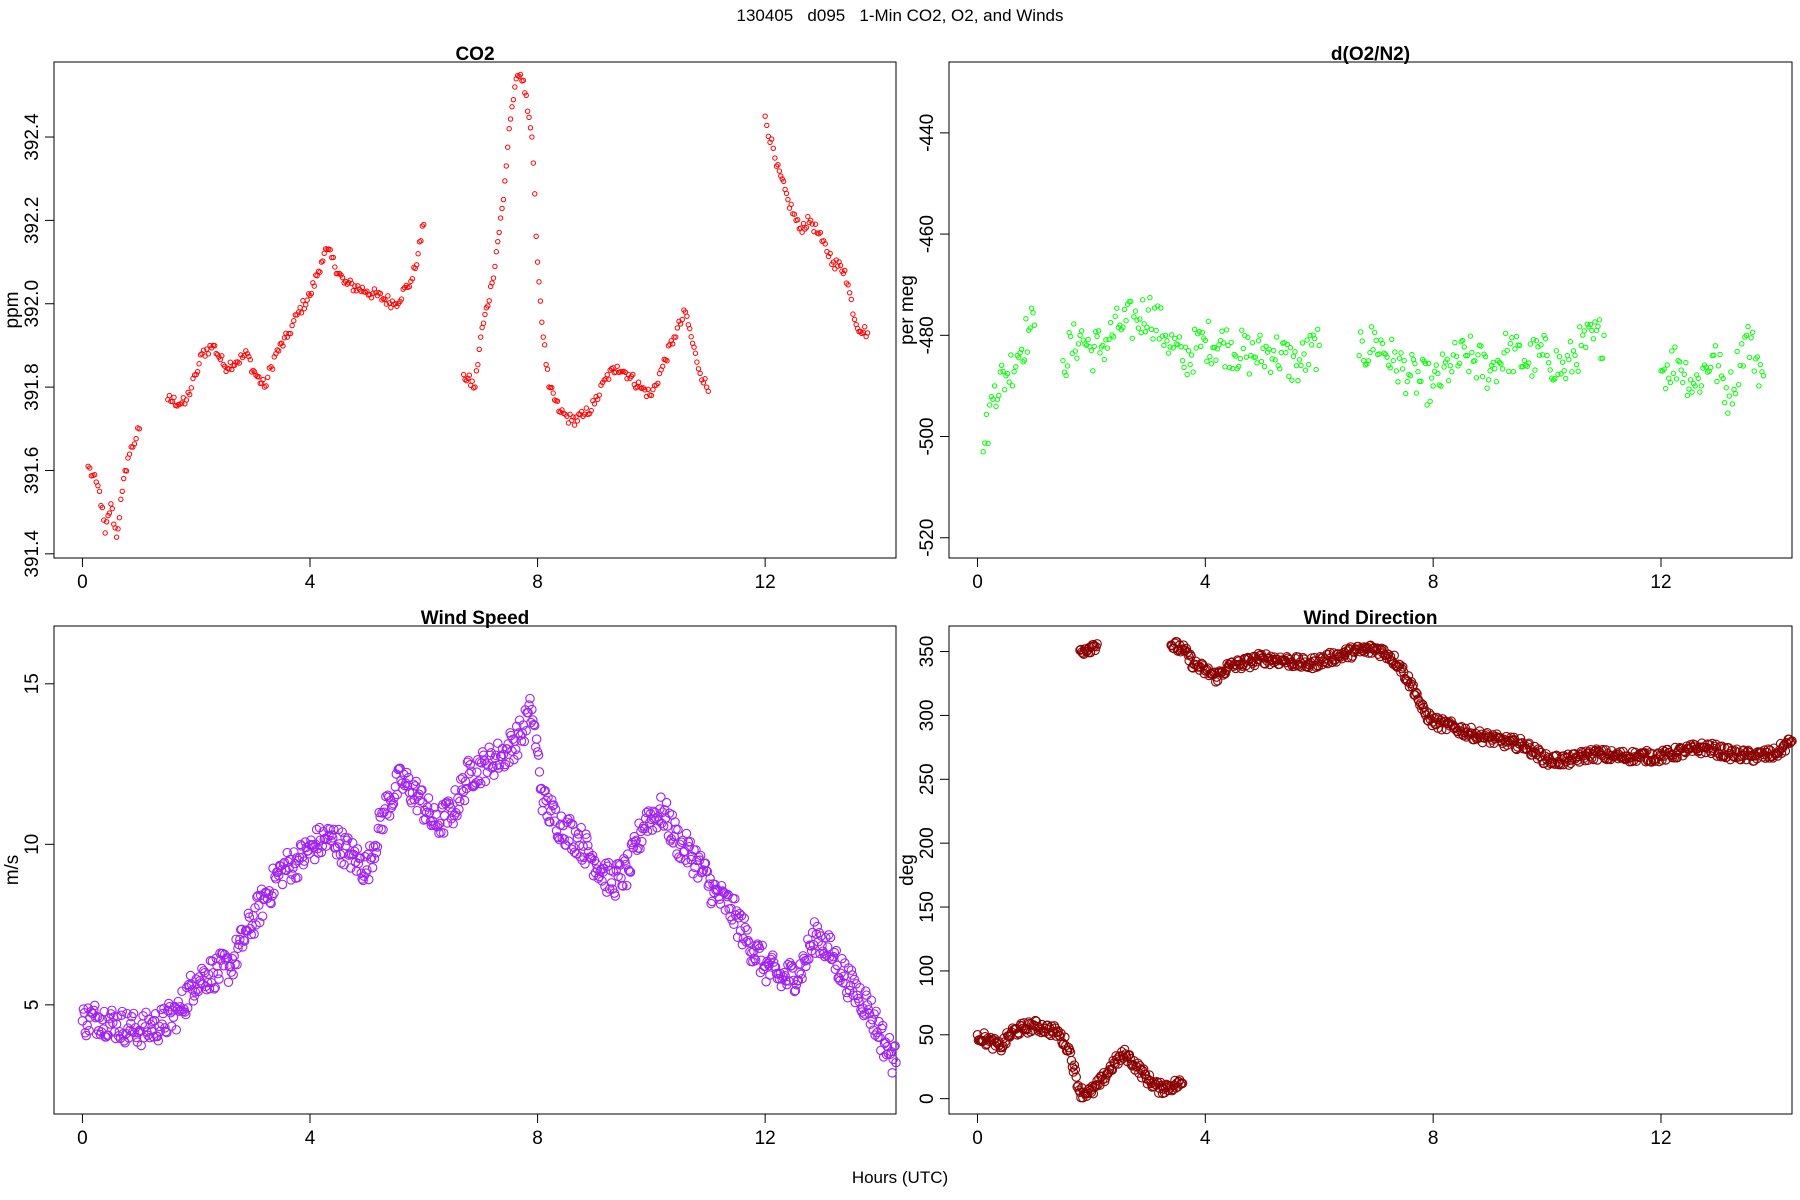  I want to click on d-o2-n2-title: d(O2/N2), so click(1370, 54).